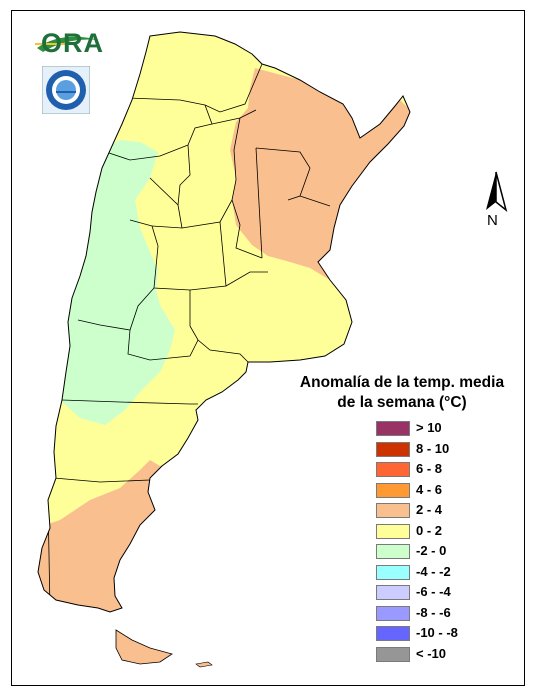 This screenshot has height=696, width=538. I want to click on legend-label: 4 - 6, so click(429, 489).